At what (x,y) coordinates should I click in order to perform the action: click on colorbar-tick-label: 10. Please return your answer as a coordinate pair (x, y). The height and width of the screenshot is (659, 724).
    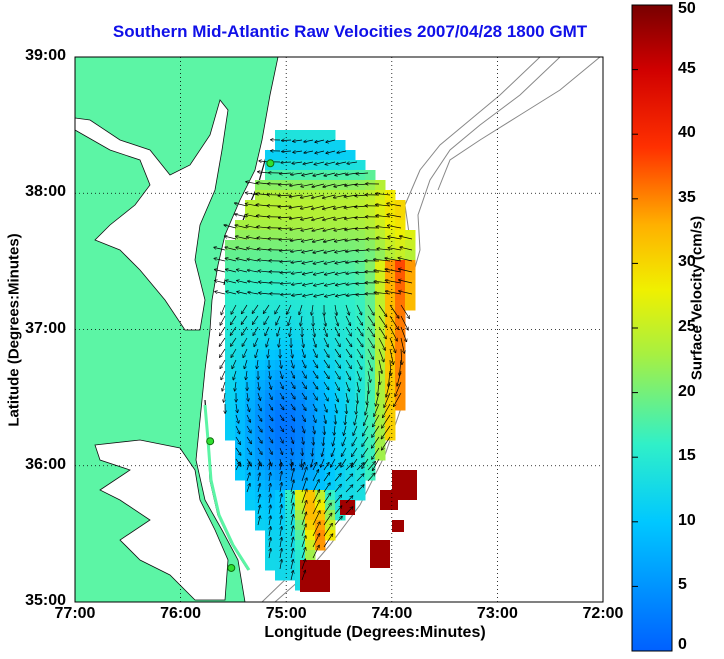
    Looking at the image, I should click on (687, 520).